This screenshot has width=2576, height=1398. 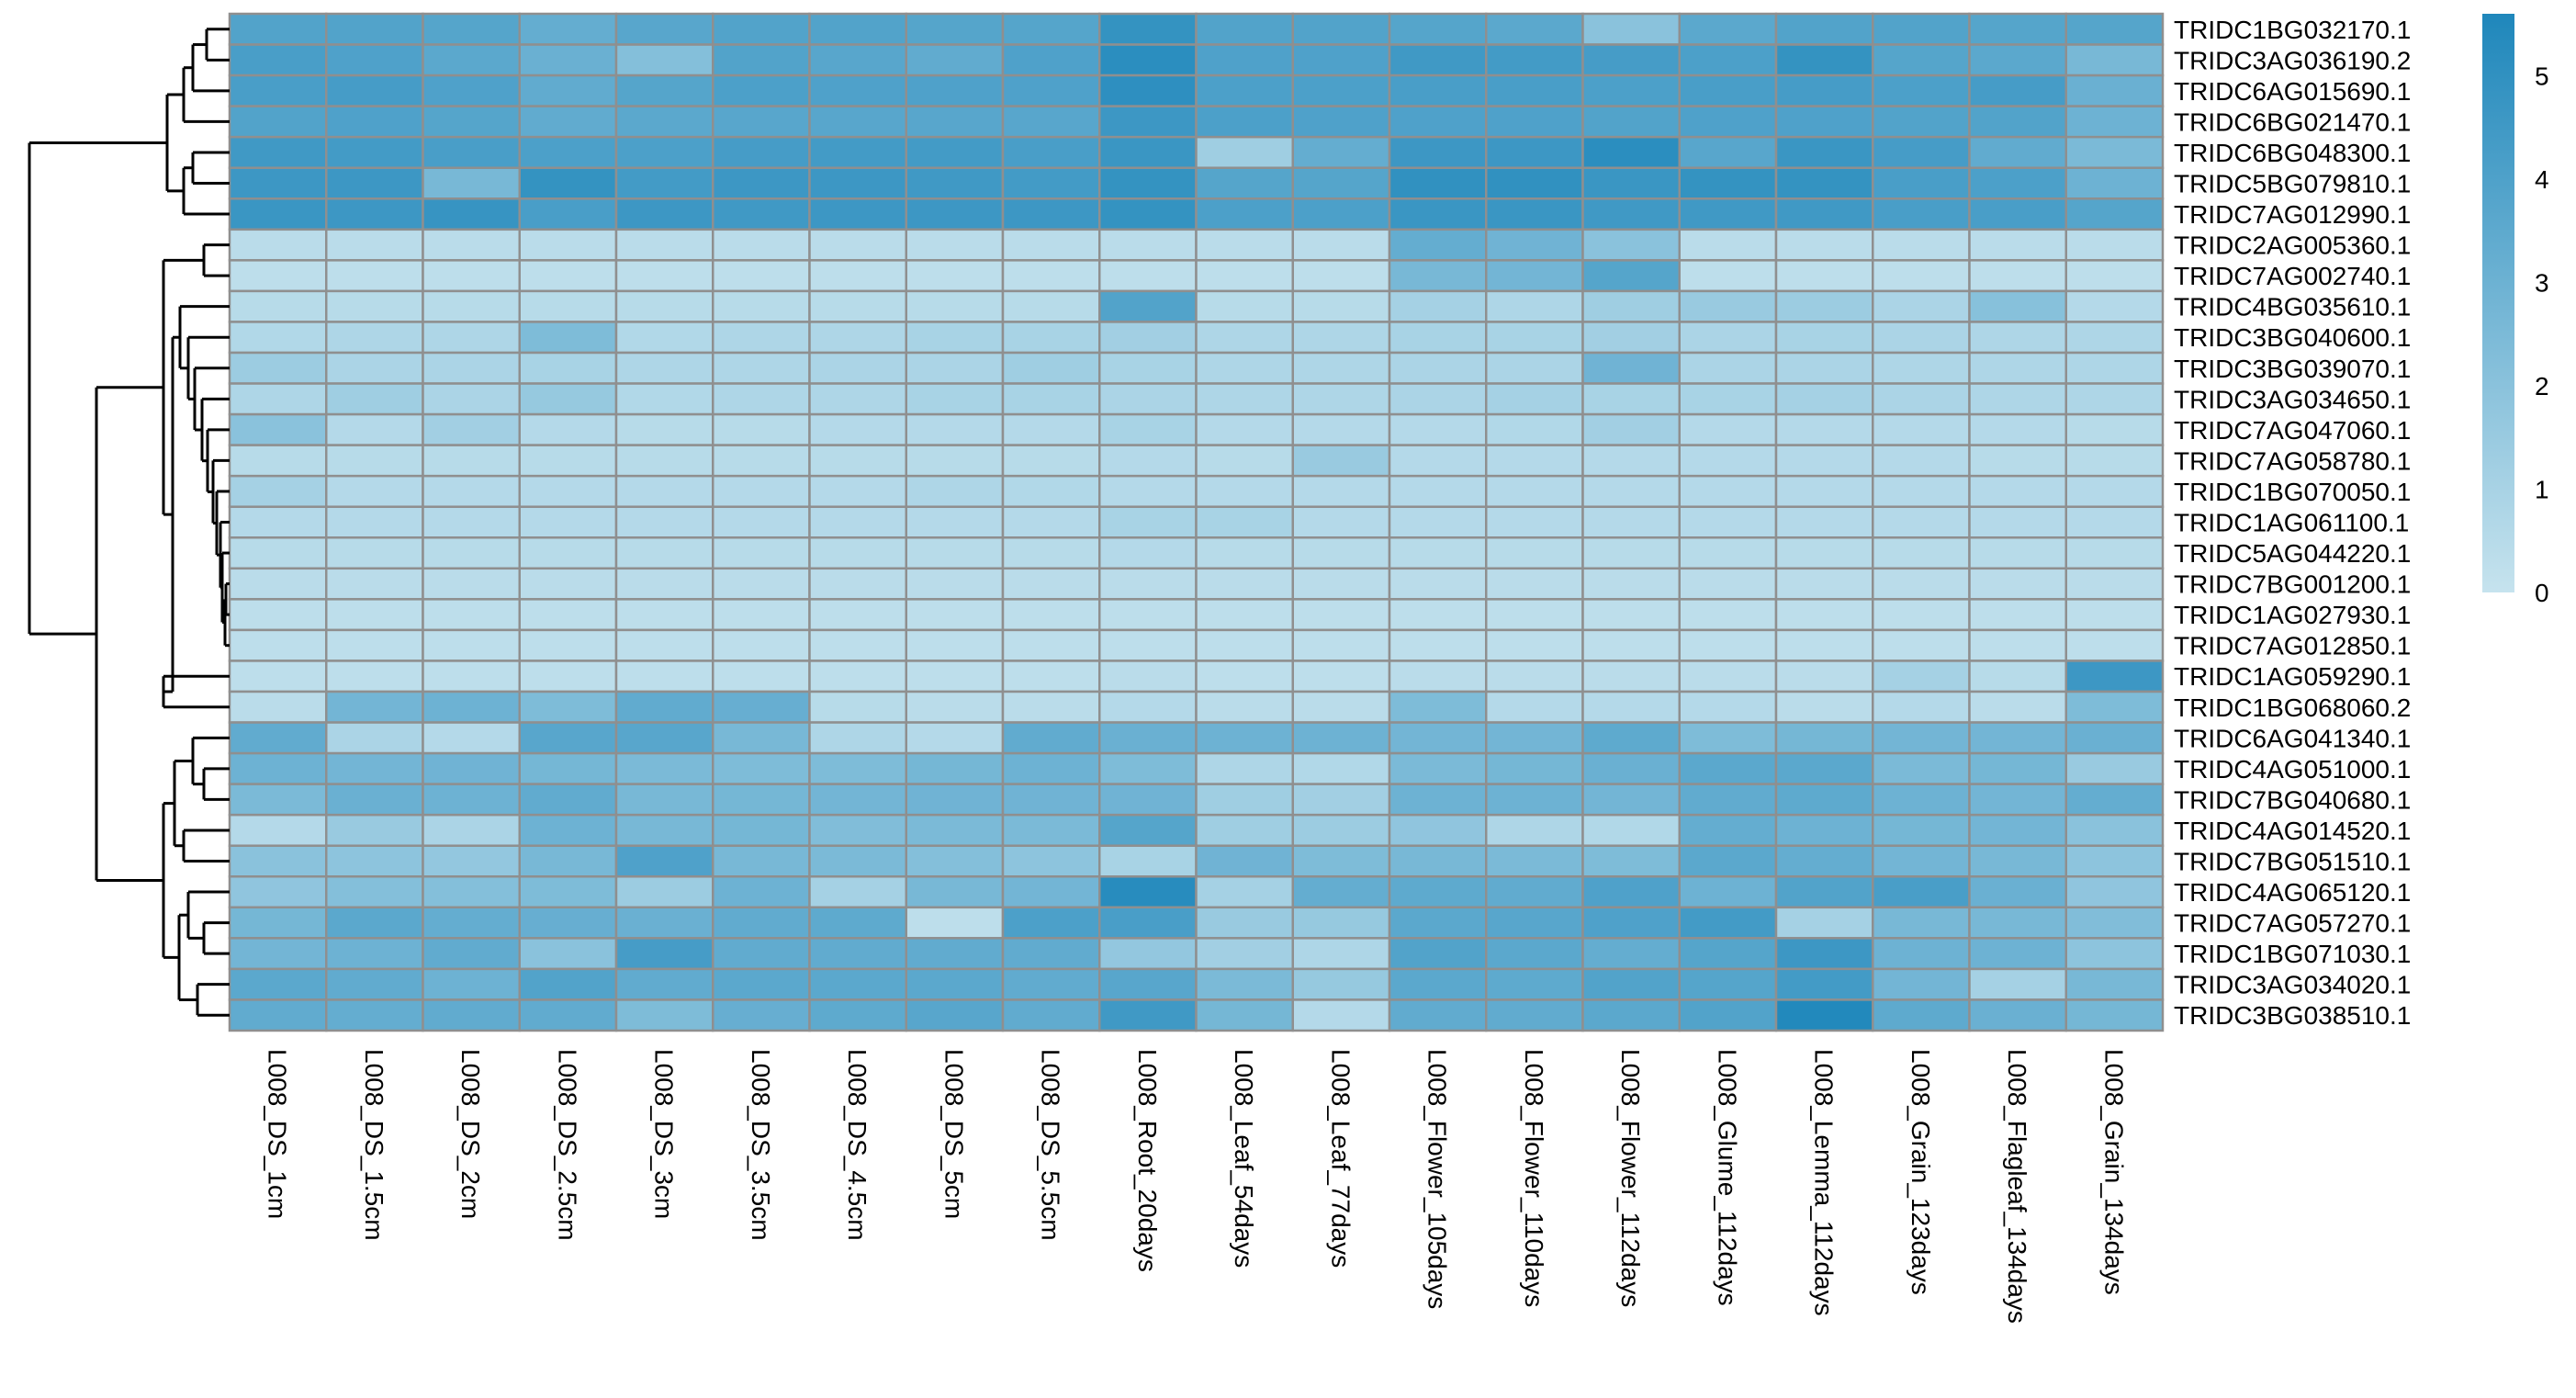 What do you see at coordinates (1147, 1160) in the screenshot?
I see `column-label: L008_Root_20days` at bounding box center [1147, 1160].